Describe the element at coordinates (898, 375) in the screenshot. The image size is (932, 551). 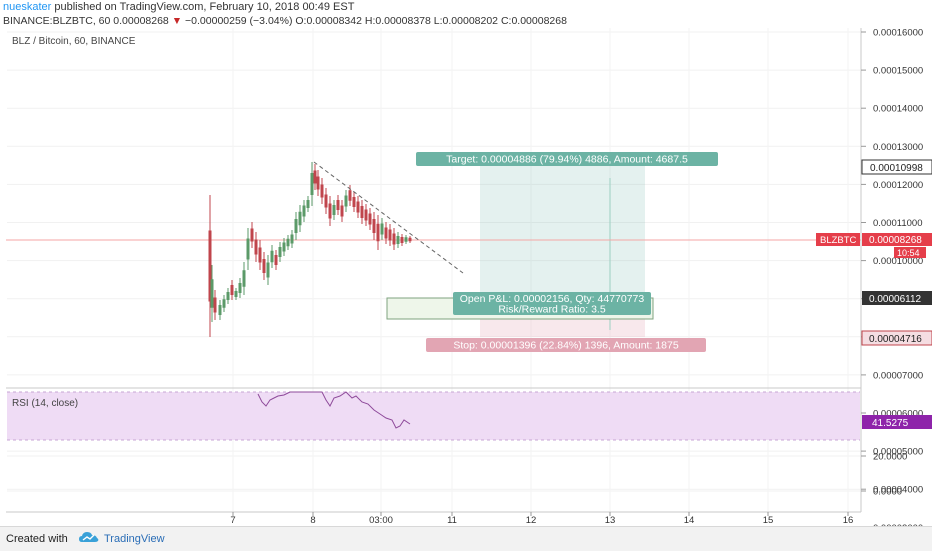
I see `price-tick-label: 0.00007000` at that location.